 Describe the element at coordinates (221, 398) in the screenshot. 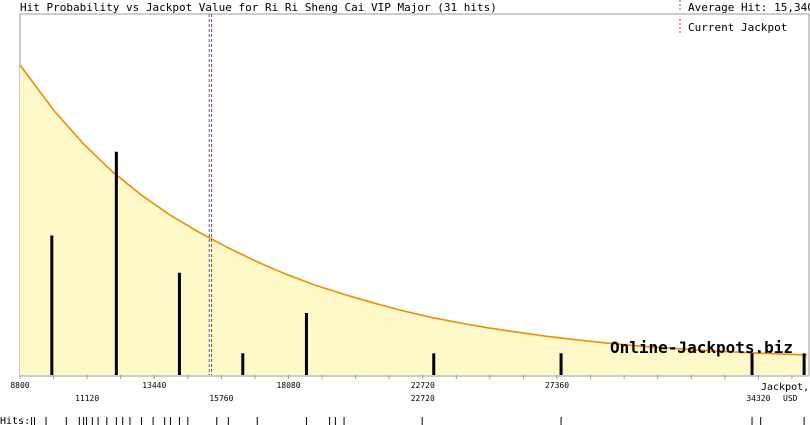

I see `x-tick-label: 15760` at that location.